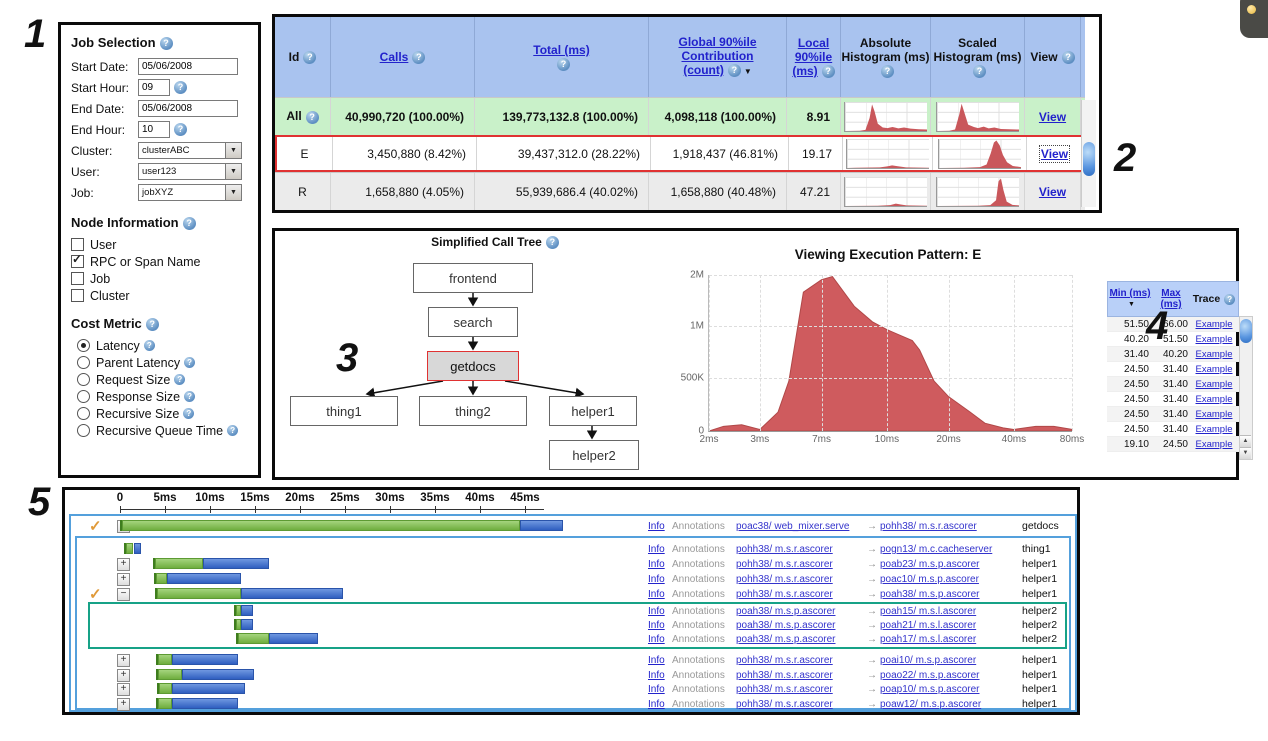 This screenshot has width=1268, height=741. Describe the element at coordinates (718, 57) in the screenshot. I see `col-header-global: Global 90%ile Contribution (count)? ▼` at that location.